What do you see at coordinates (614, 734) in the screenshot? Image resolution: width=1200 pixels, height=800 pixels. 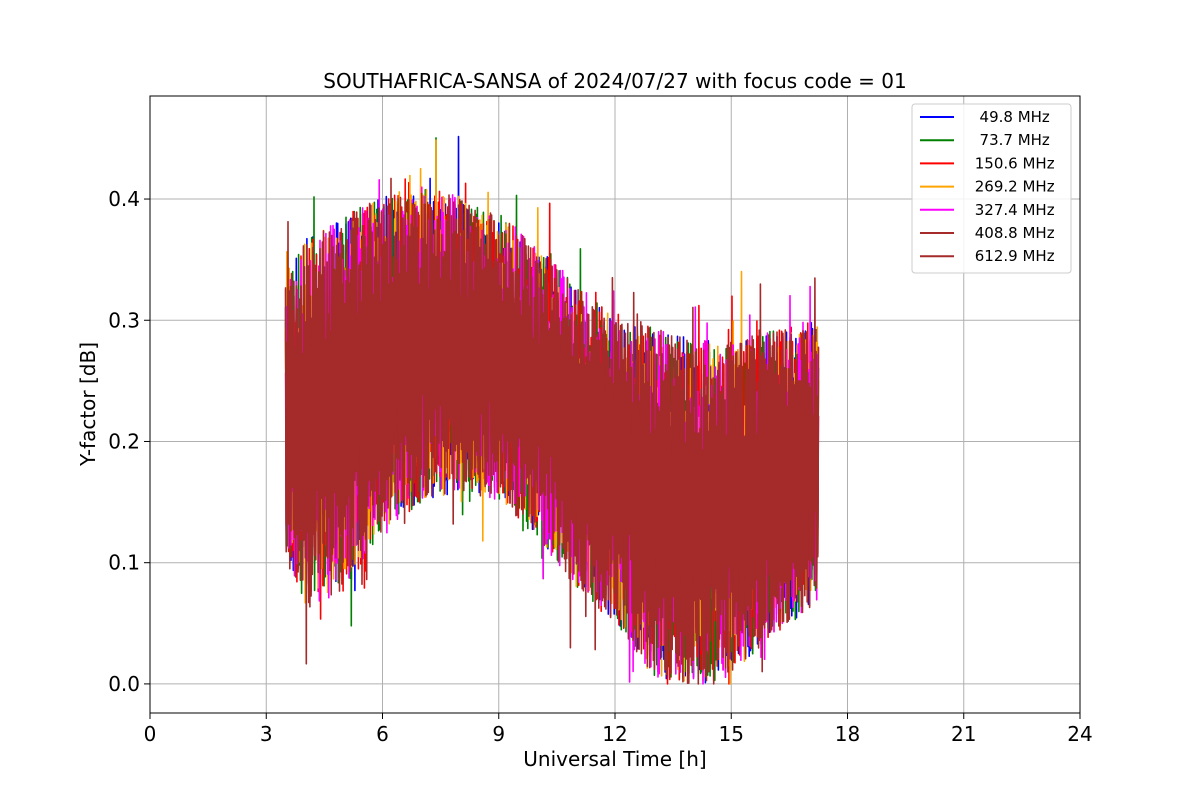 I see `x-tick-label: 12` at bounding box center [614, 734].